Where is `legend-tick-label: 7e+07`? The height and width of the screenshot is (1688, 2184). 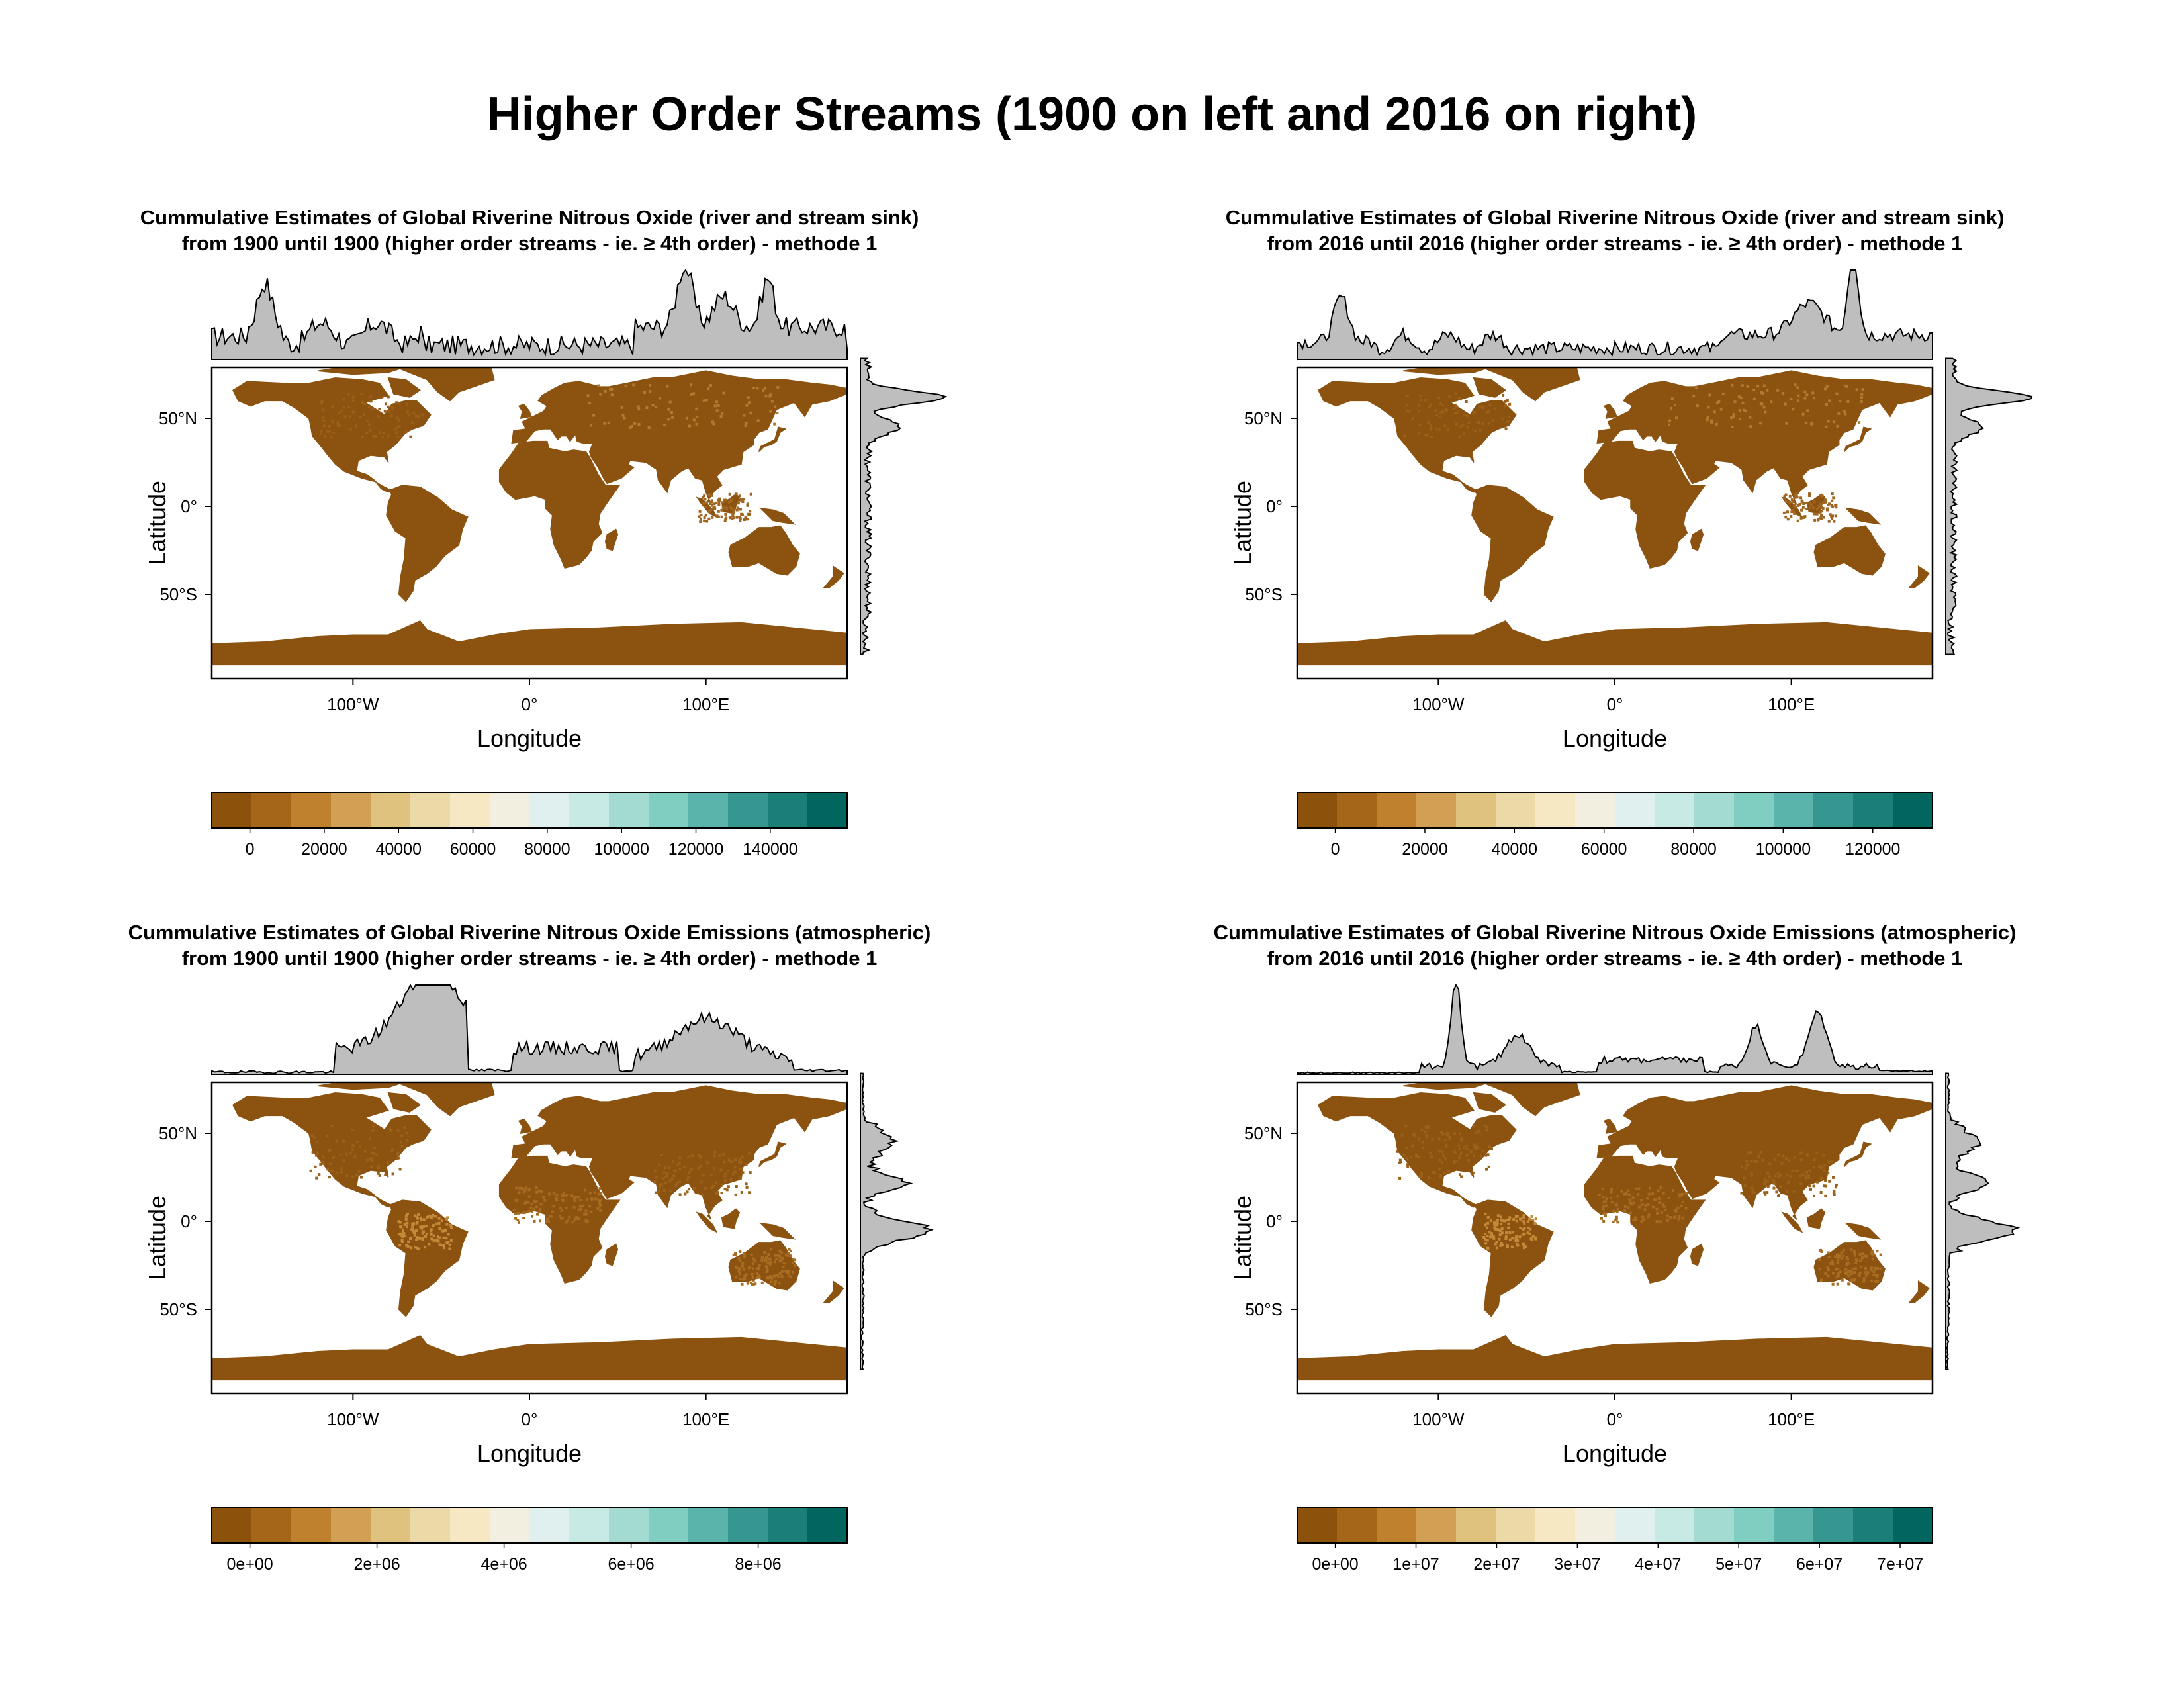 legend-tick-label: 7e+07 is located at coordinates (1900, 1564).